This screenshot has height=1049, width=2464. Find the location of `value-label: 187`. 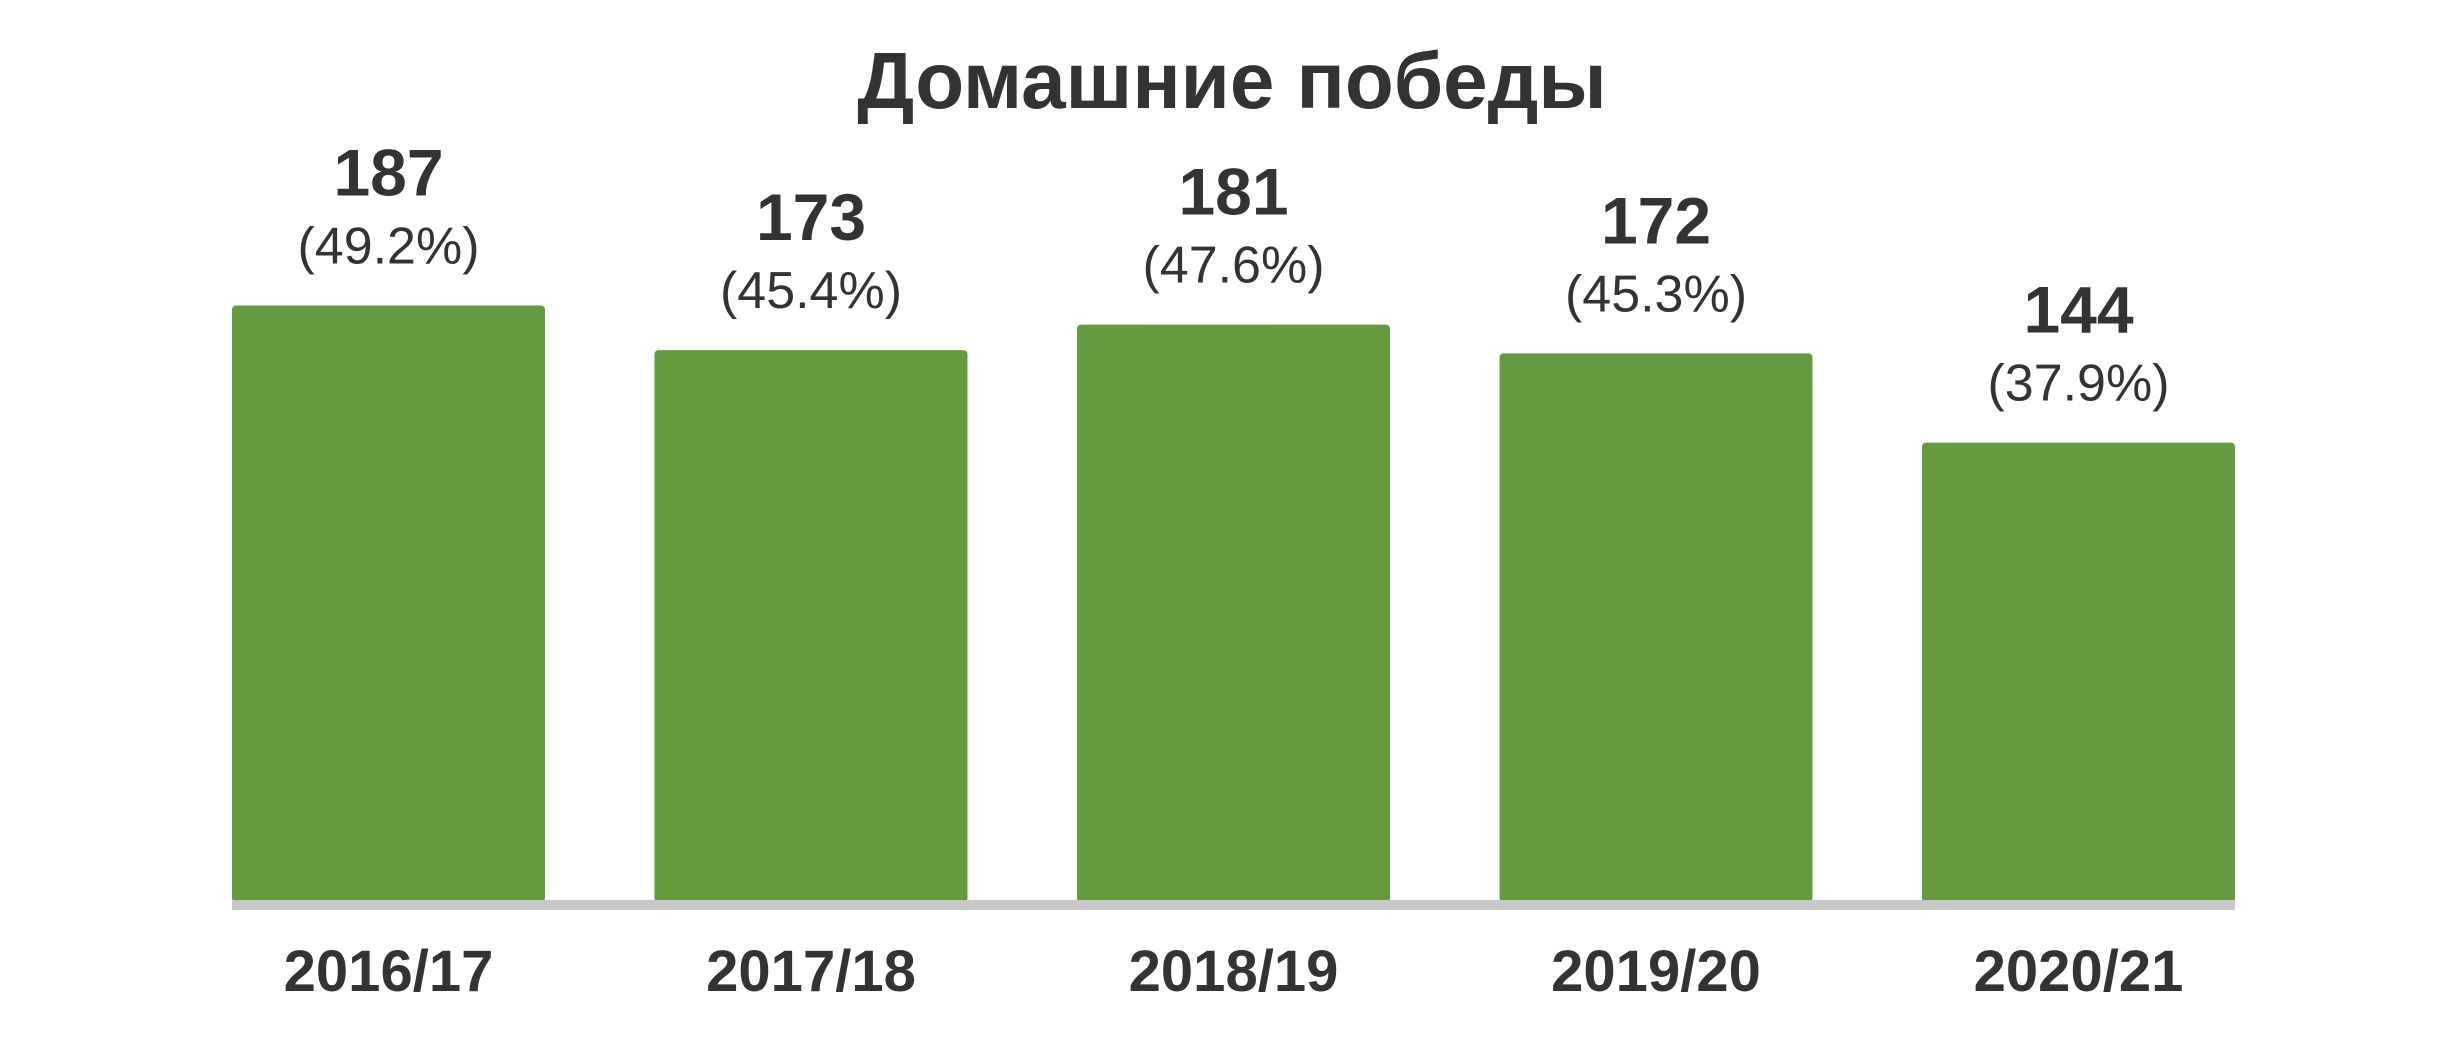

value-label: 187 is located at coordinates (388, 172).